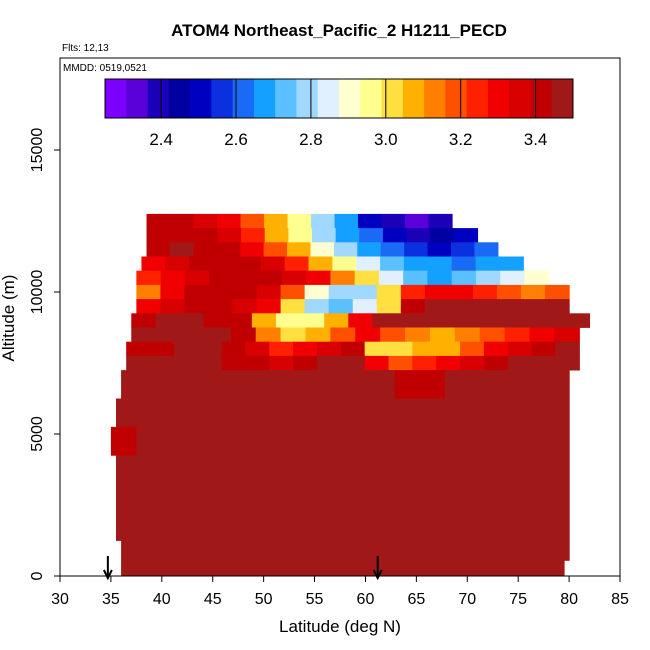 The width and height of the screenshot is (650, 650). What do you see at coordinates (264, 599) in the screenshot?
I see `x-tick-label: 50` at bounding box center [264, 599].